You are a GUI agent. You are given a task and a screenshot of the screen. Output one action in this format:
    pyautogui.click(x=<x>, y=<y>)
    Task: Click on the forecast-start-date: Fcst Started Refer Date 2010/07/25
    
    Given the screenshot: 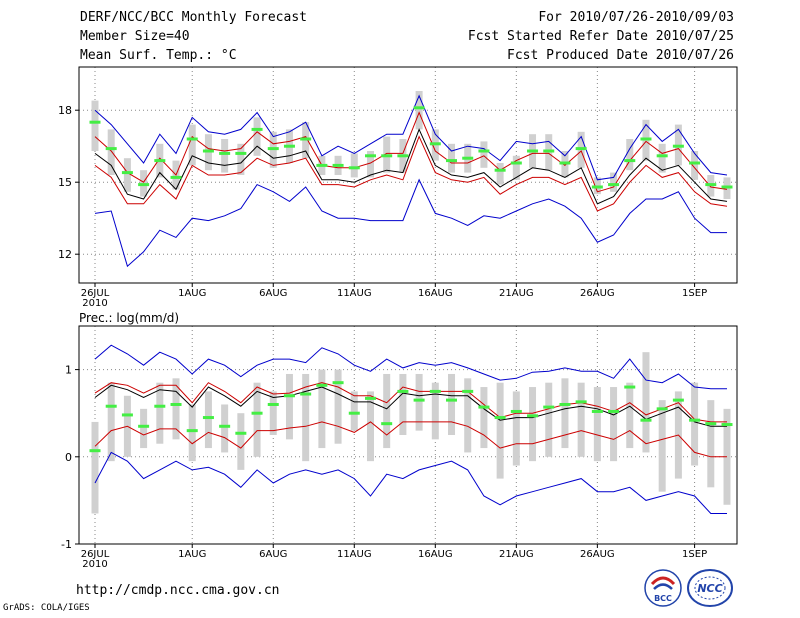 What is the action you would take?
    pyautogui.click(x=600, y=36)
    